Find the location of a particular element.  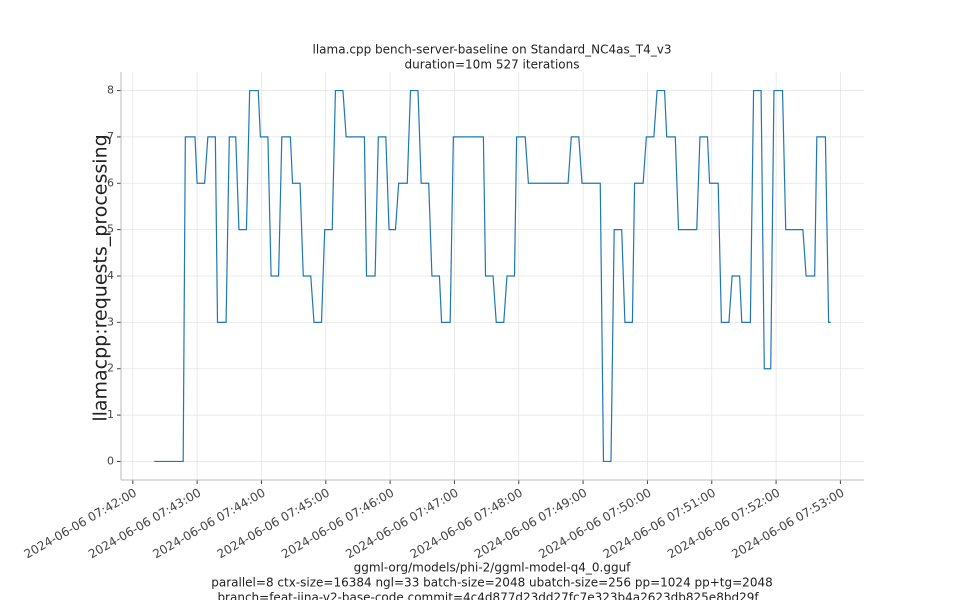

x-tick-label: 2024-06-06 07:48:00 is located at coordinates (466, 524).